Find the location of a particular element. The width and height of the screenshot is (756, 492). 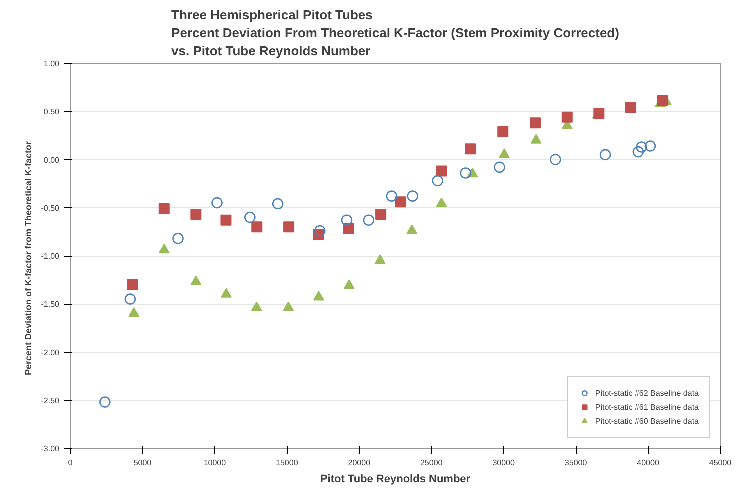

x-tick-label: 0 is located at coordinates (71, 463).